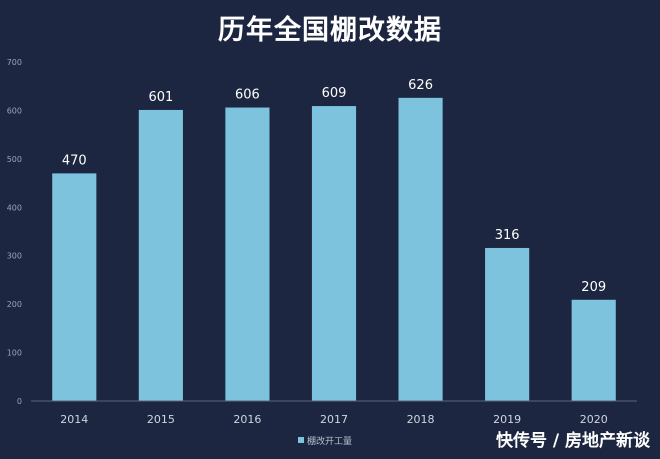 The width and height of the screenshot is (660, 459). I want to click on x-tick-label: 2014, so click(74, 419).